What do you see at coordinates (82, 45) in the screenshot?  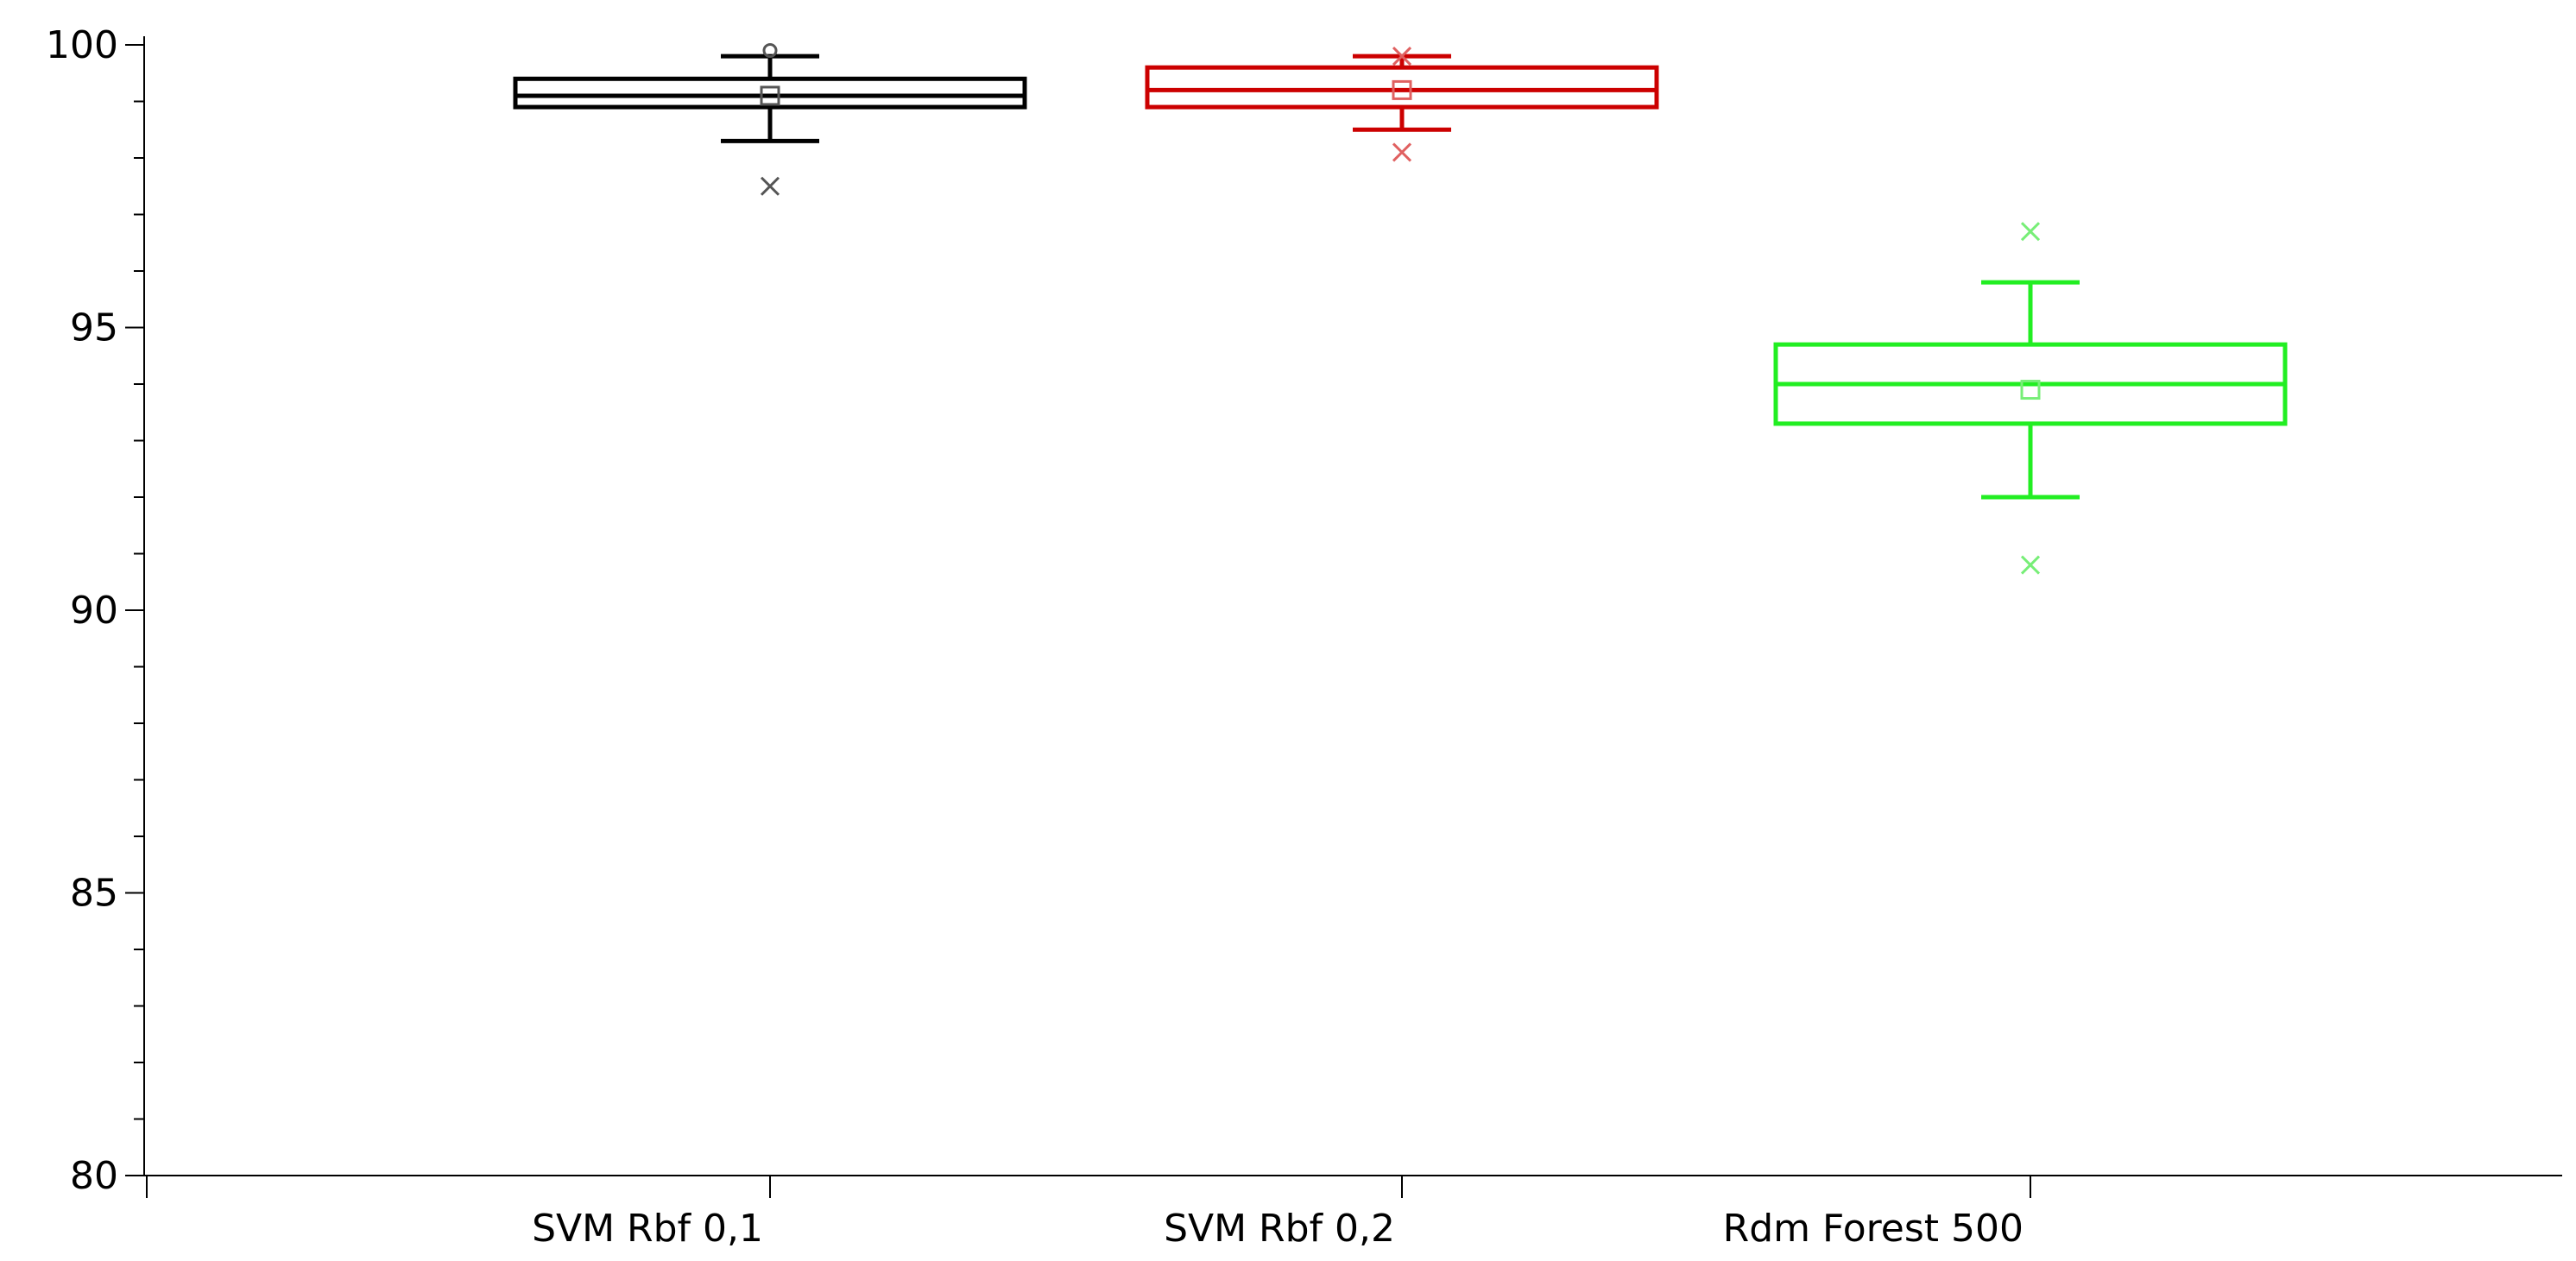 I see `y-tick-label: 100` at bounding box center [82, 45].